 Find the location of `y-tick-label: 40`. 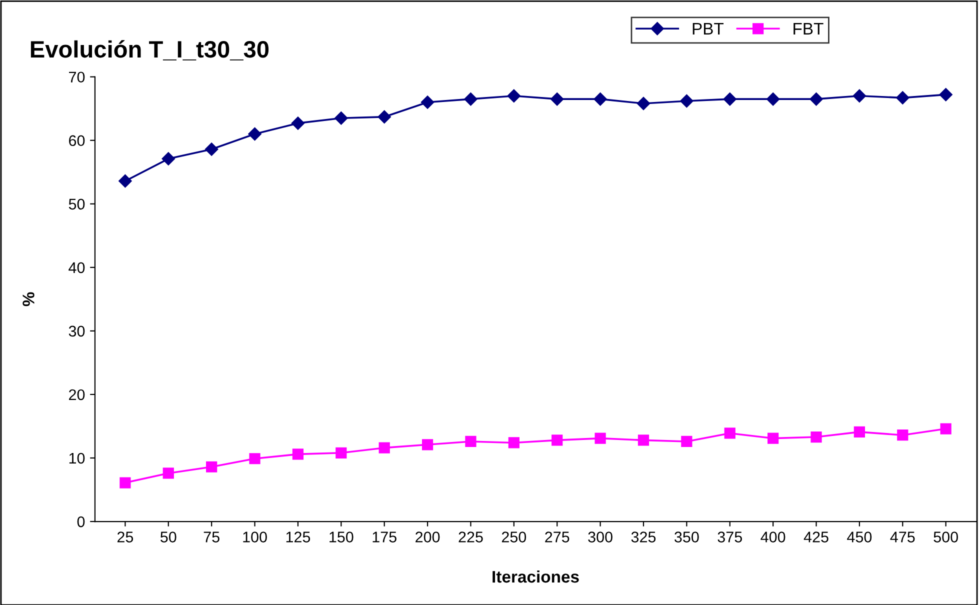

y-tick-label: 40 is located at coordinates (76, 268).